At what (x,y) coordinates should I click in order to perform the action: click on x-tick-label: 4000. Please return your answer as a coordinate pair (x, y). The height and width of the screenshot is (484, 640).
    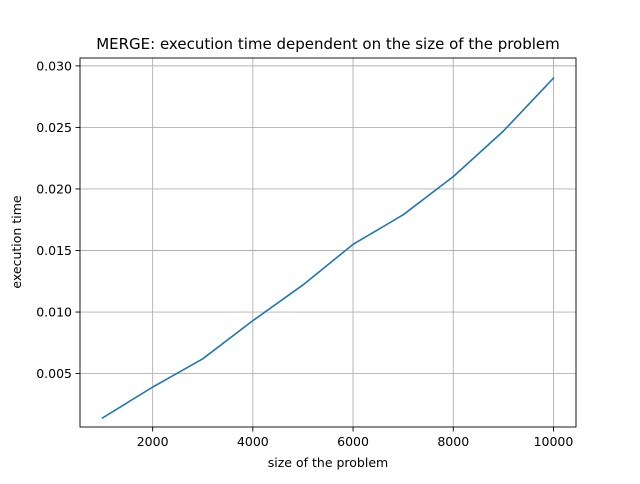
    Looking at the image, I should click on (253, 441).